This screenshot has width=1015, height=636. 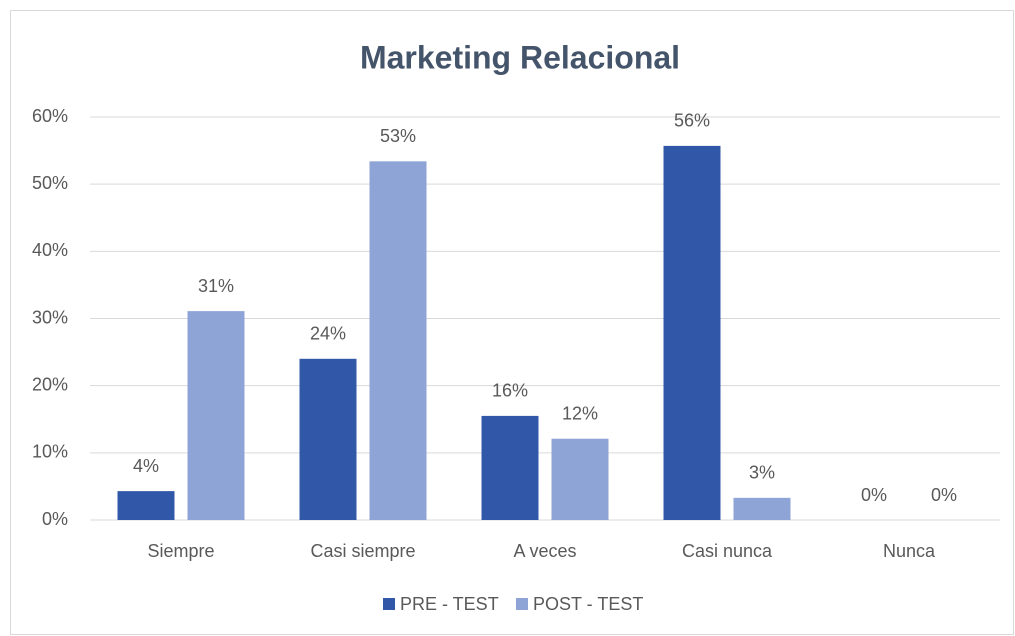 I want to click on data-label: 24%, so click(x=328, y=334).